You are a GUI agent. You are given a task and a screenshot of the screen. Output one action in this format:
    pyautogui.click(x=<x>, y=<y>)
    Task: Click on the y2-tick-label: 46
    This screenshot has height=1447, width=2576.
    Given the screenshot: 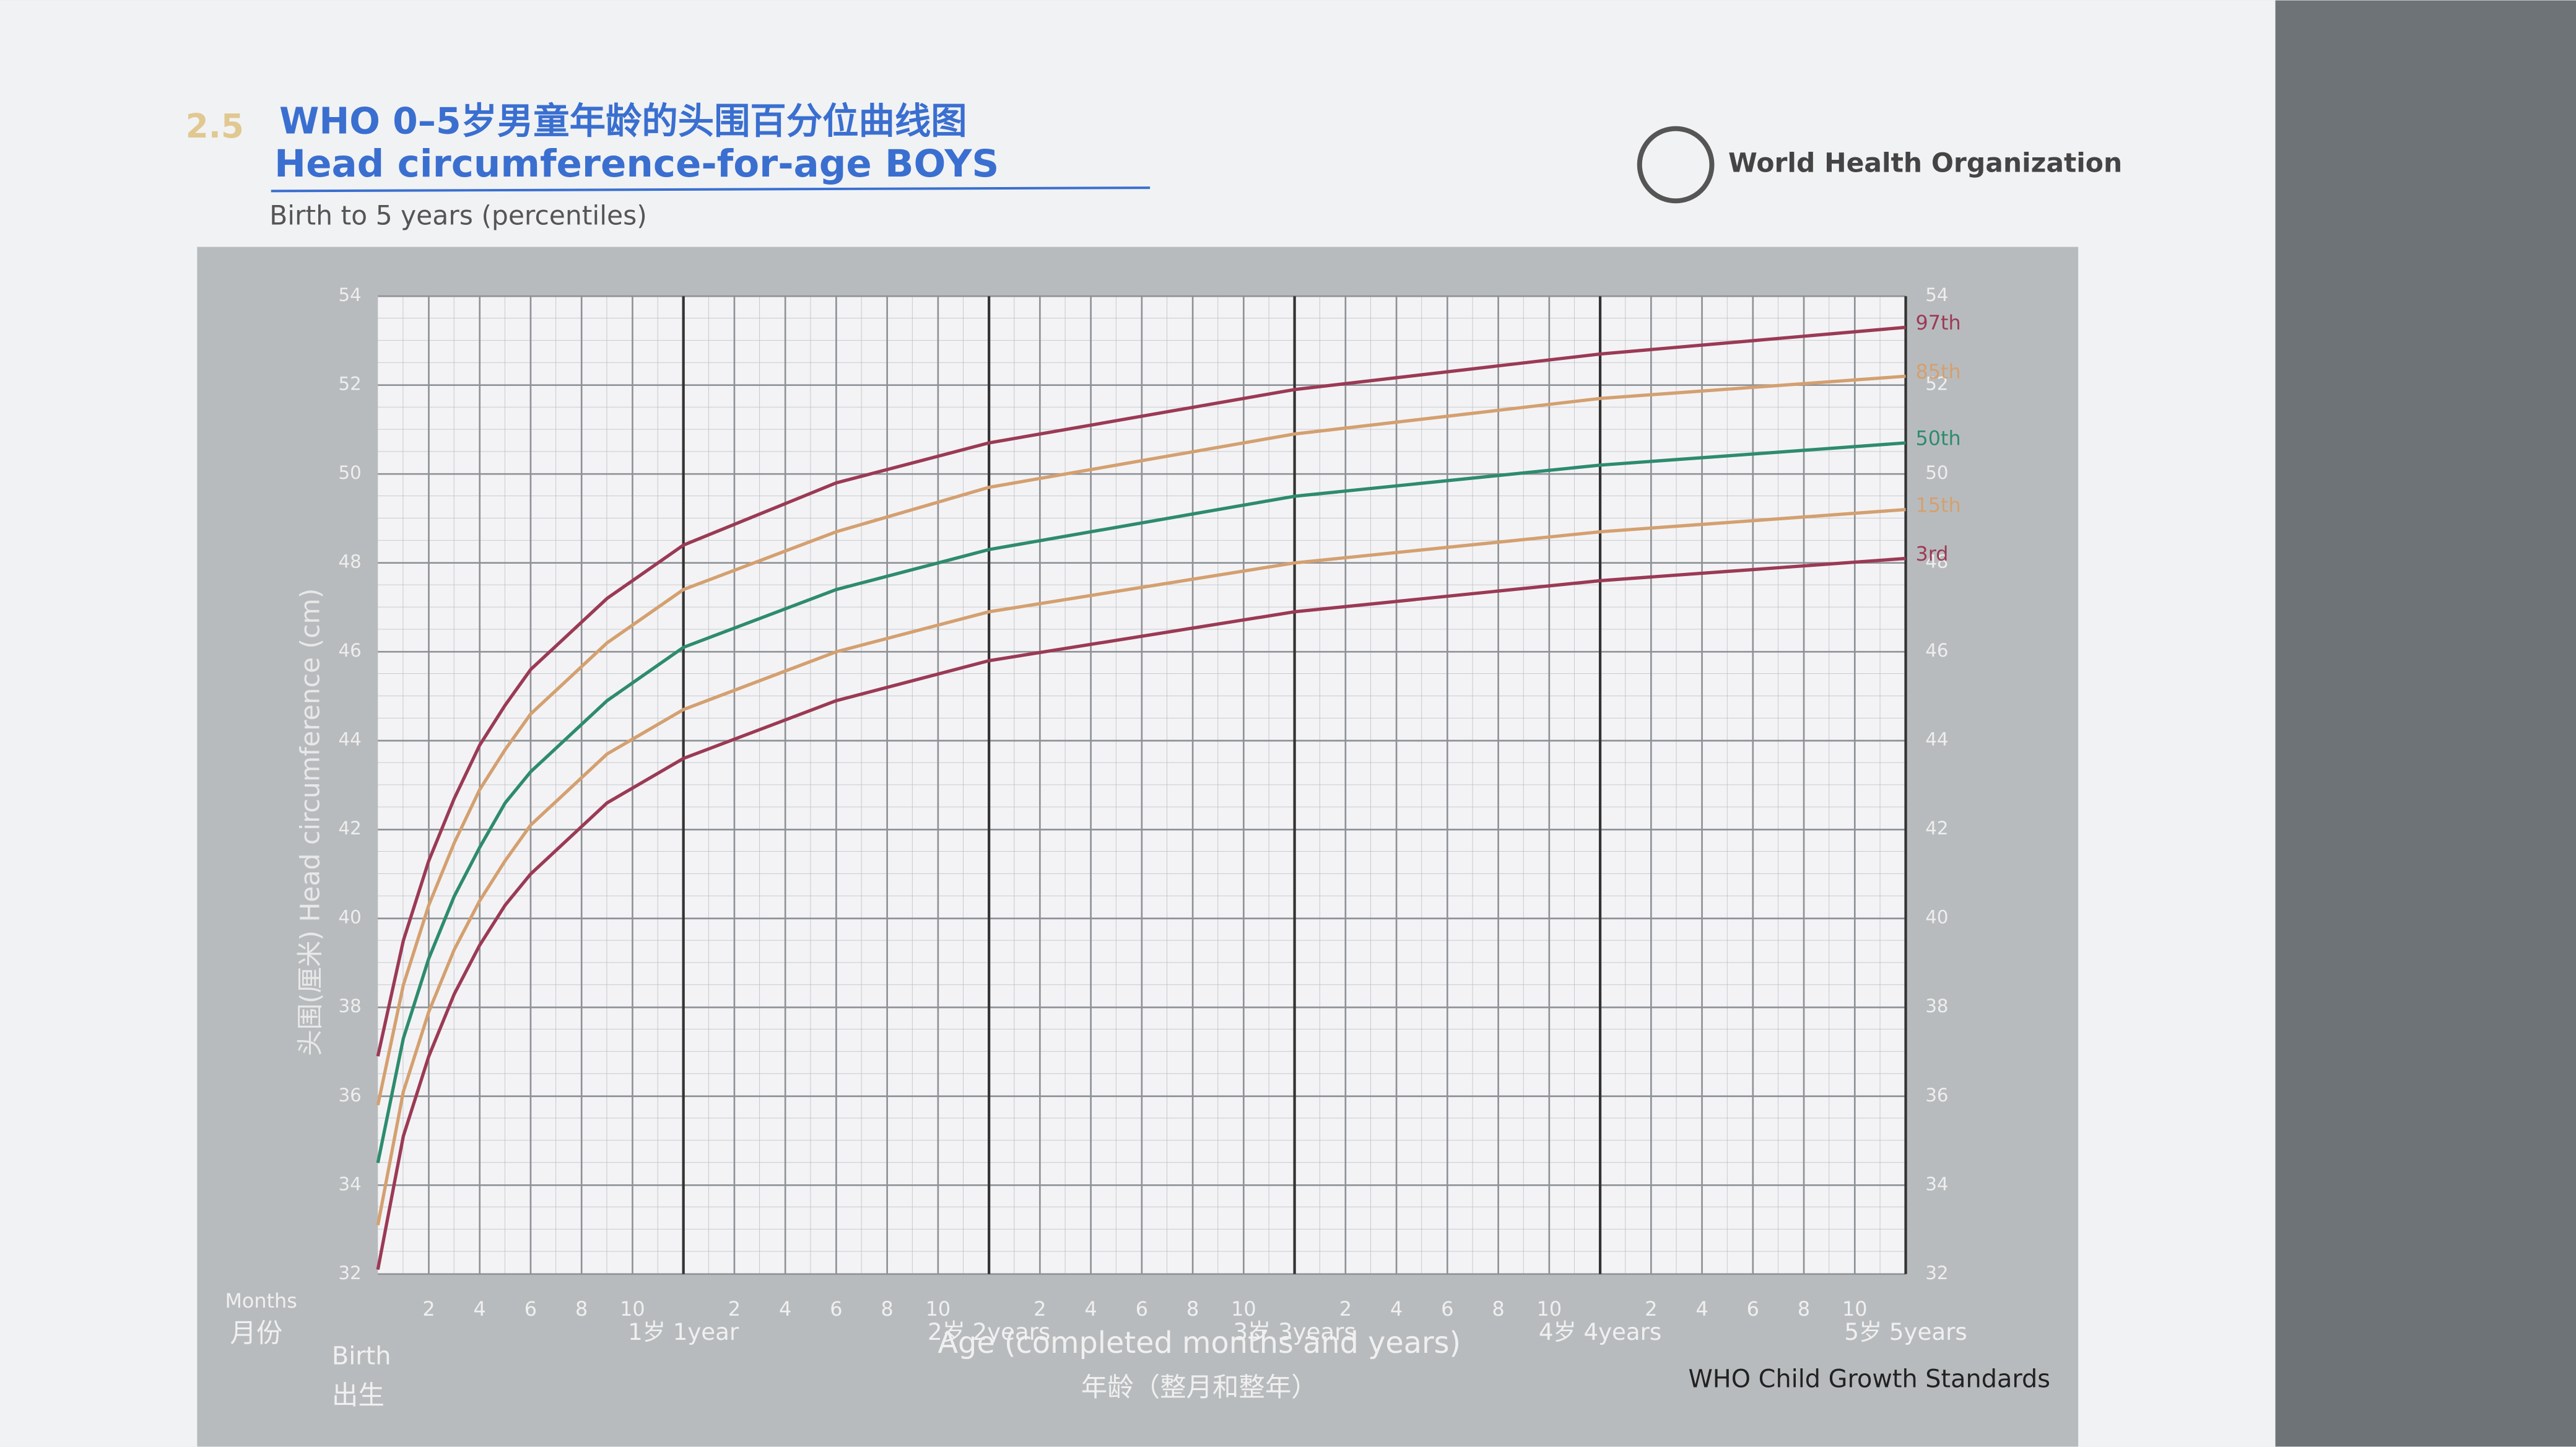 What is the action you would take?
    pyautogui.click(x=1936, y=651)
    